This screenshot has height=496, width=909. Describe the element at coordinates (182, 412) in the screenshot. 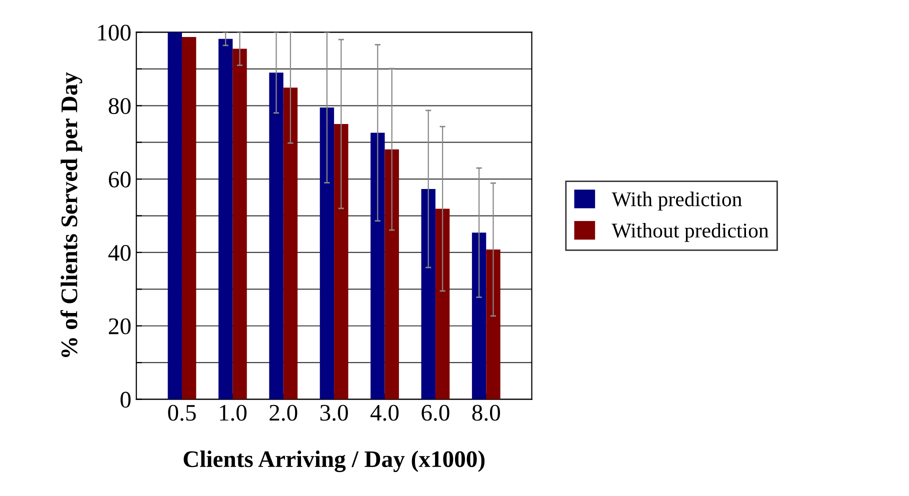

I see `x-tick-label: 0.5` at that location.